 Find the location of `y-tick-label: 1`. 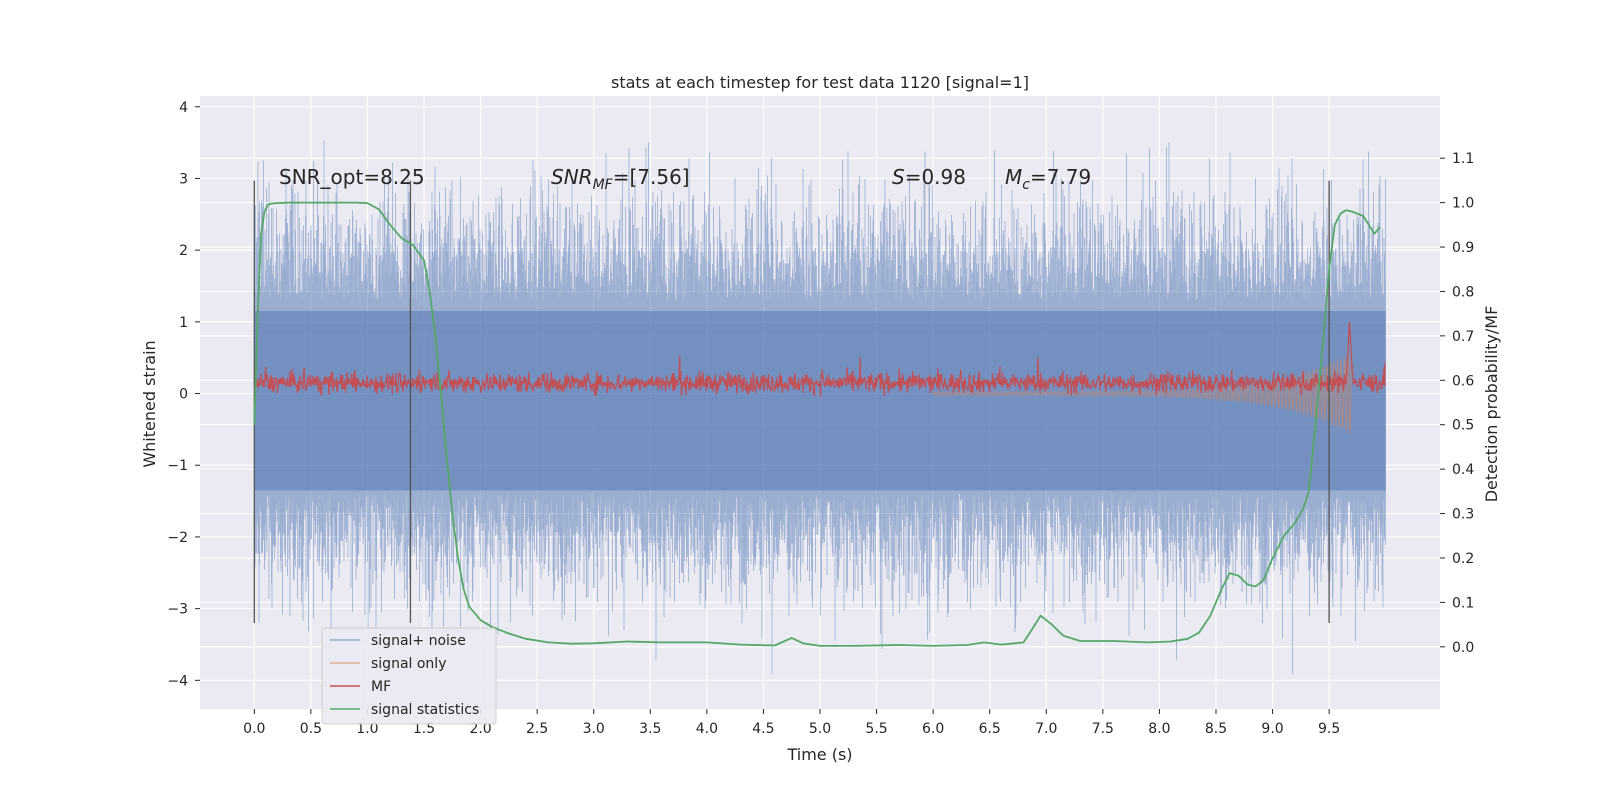

y-tick-label: 1 is located at coordinates (183, 323).